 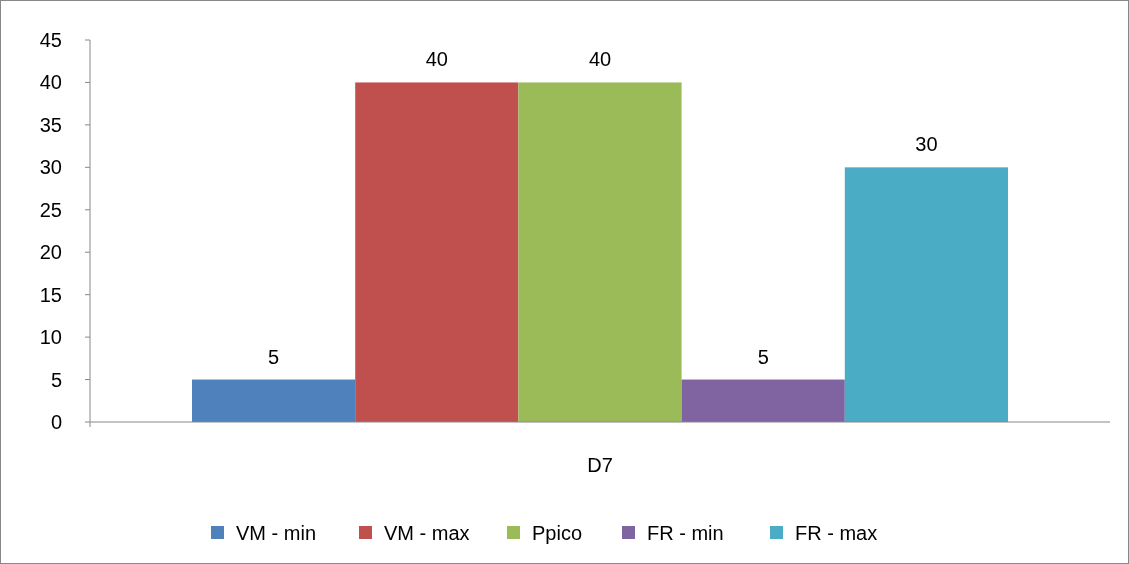 I want to click on legend-label: FR - min, so click(x=685, y=533).